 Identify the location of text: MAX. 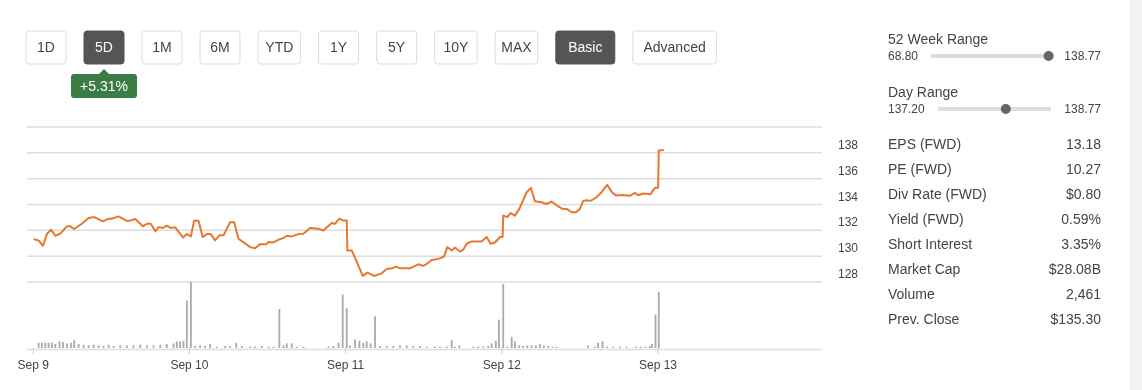
(517, 47).